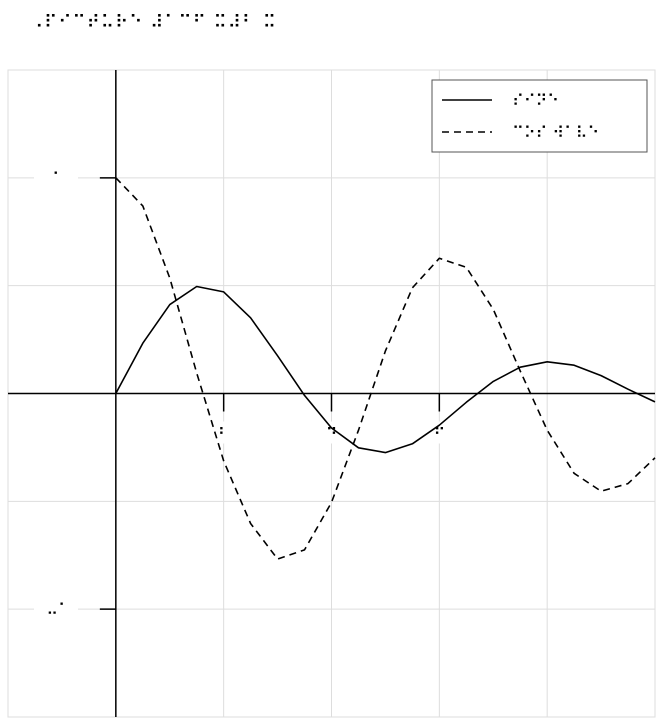 Image resolution: width=662 pixels, height=723 pixels. I want to click on y-tick-label: ⠤⠁, so click(57, 609).